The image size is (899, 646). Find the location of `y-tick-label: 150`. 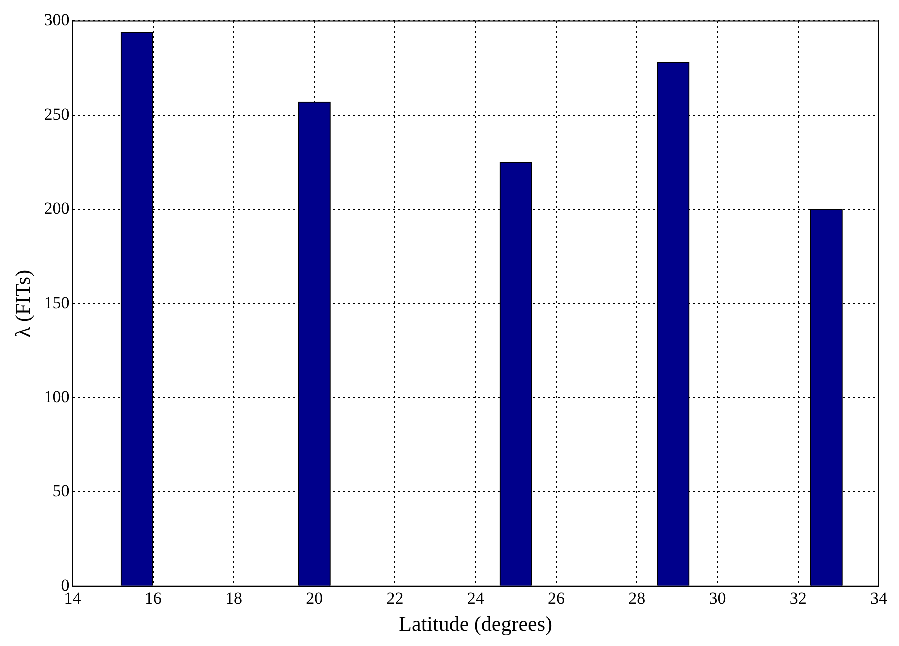

y-tick-label: 150 is located at coordinates (57, 302).